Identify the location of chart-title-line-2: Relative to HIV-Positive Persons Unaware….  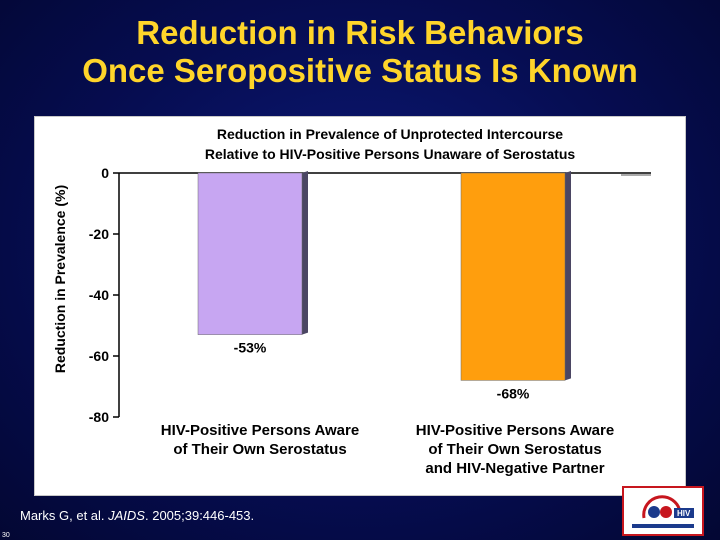
(390, 154).